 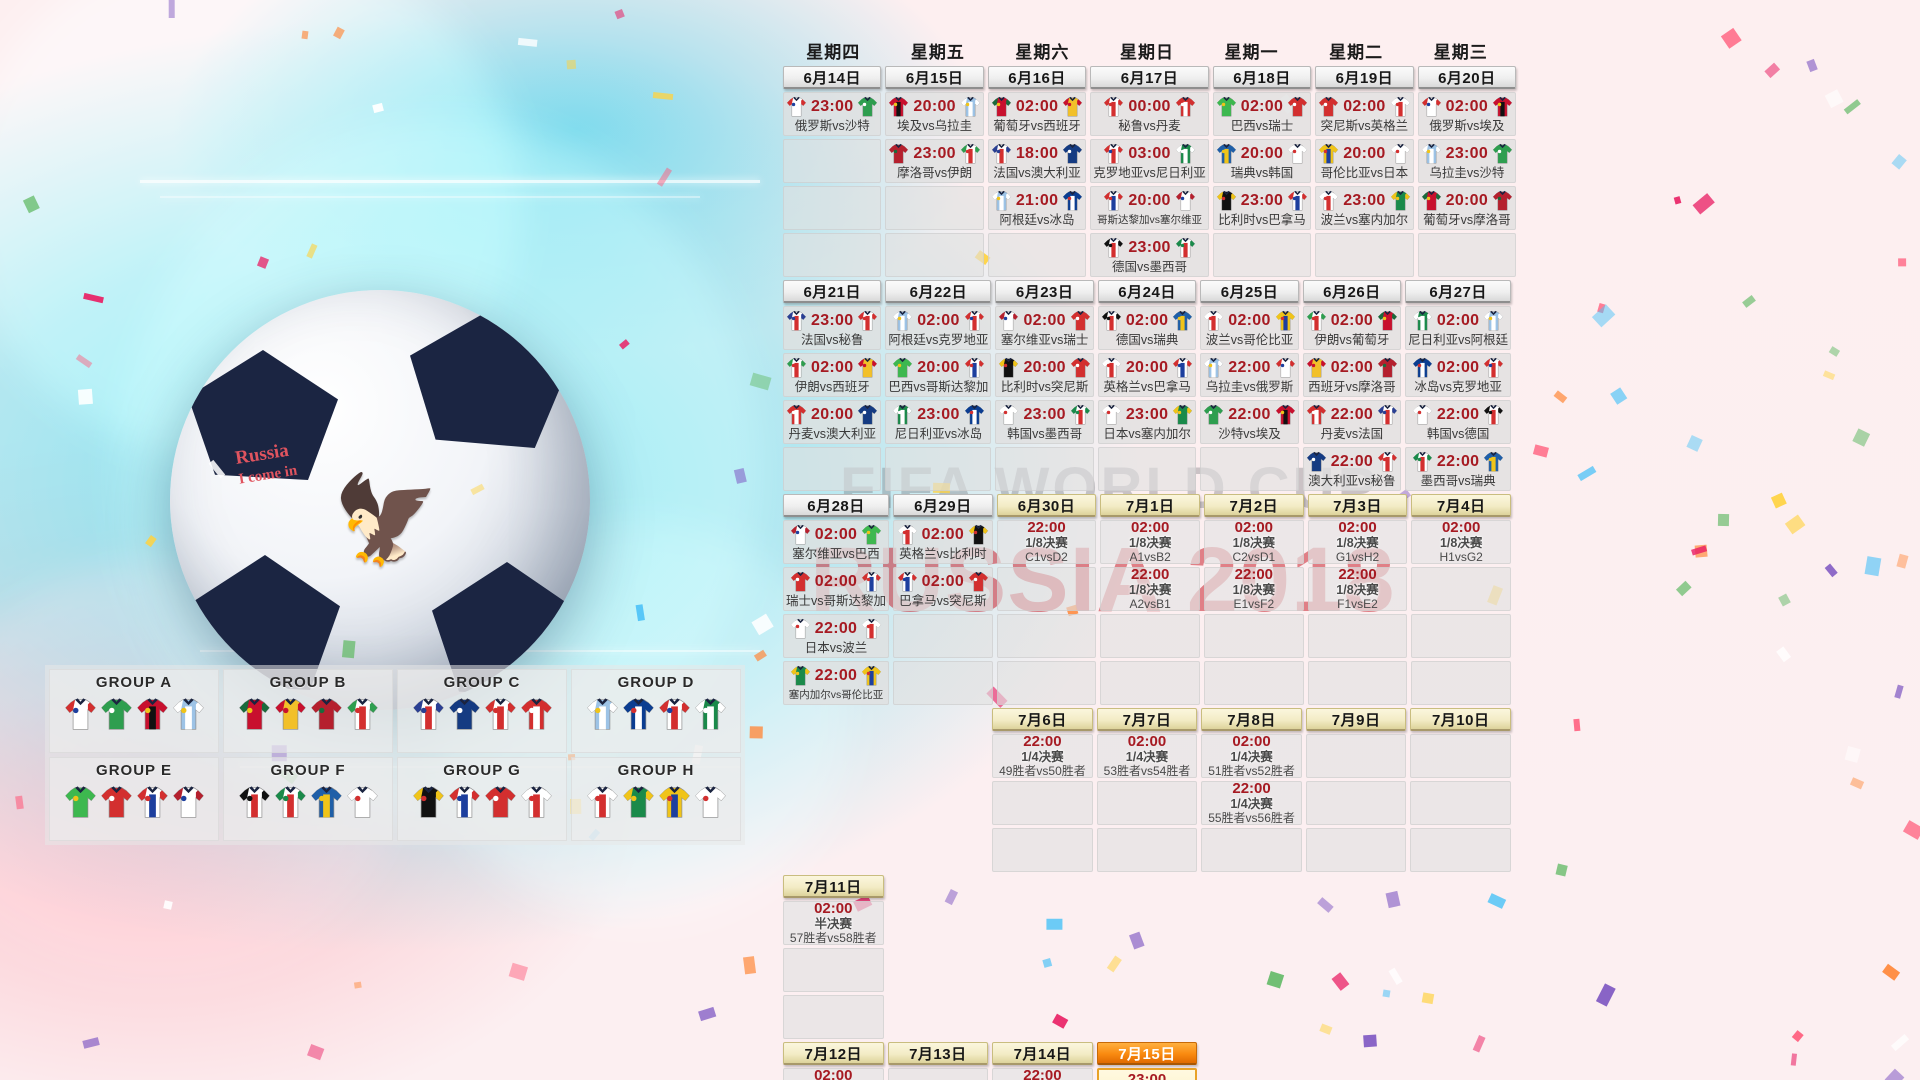 What do you see at coordinates (1037, 114) in the screenshot?
I see `match-cell: 02:00 葡萄牙vs西班牙` at bounding box center [1037, 114].